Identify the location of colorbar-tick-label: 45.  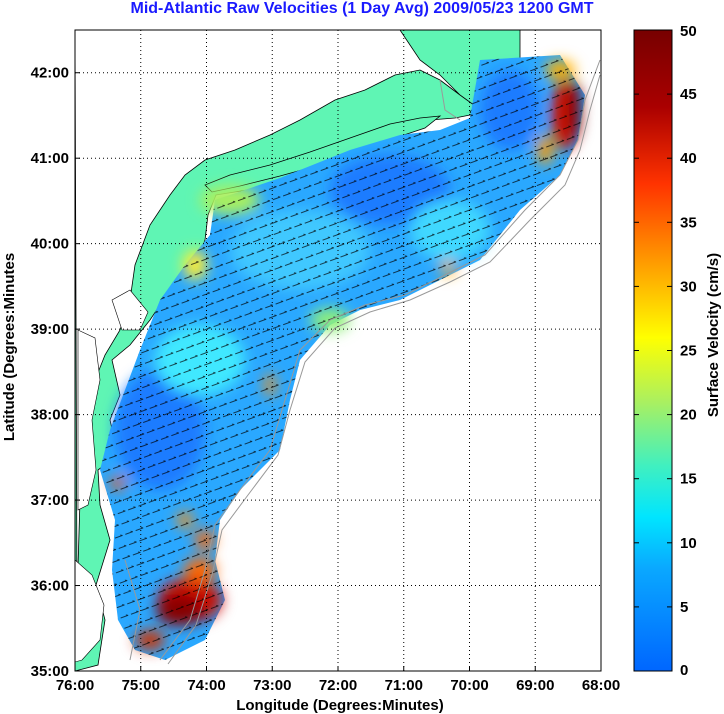
(688, 94).